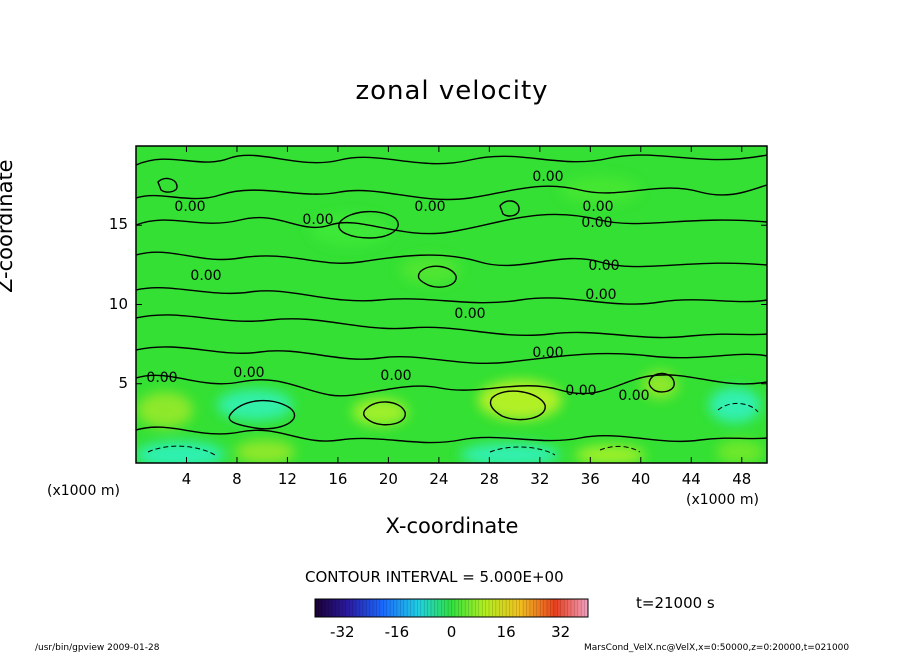  What do you see at coordinates (123, 382) in the screenshot?
I see `y-tick-label: 5` at bounding box center [123, 382].